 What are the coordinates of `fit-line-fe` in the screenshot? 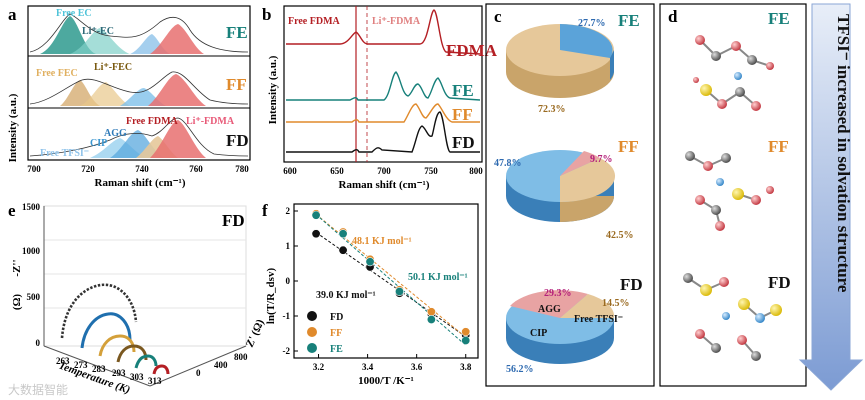 It's located at (391, 280).